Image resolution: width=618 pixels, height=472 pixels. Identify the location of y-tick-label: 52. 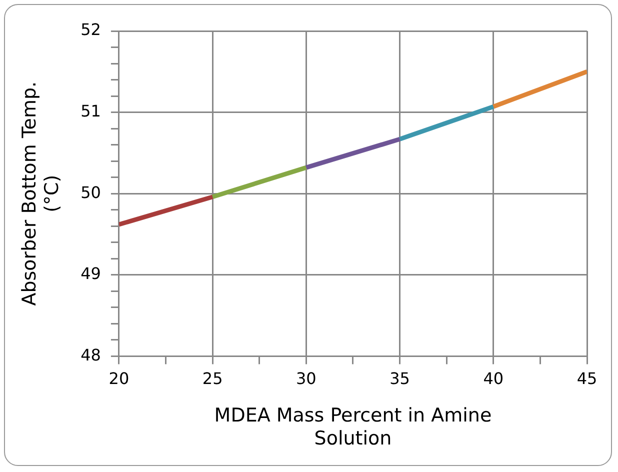
(90, 30).